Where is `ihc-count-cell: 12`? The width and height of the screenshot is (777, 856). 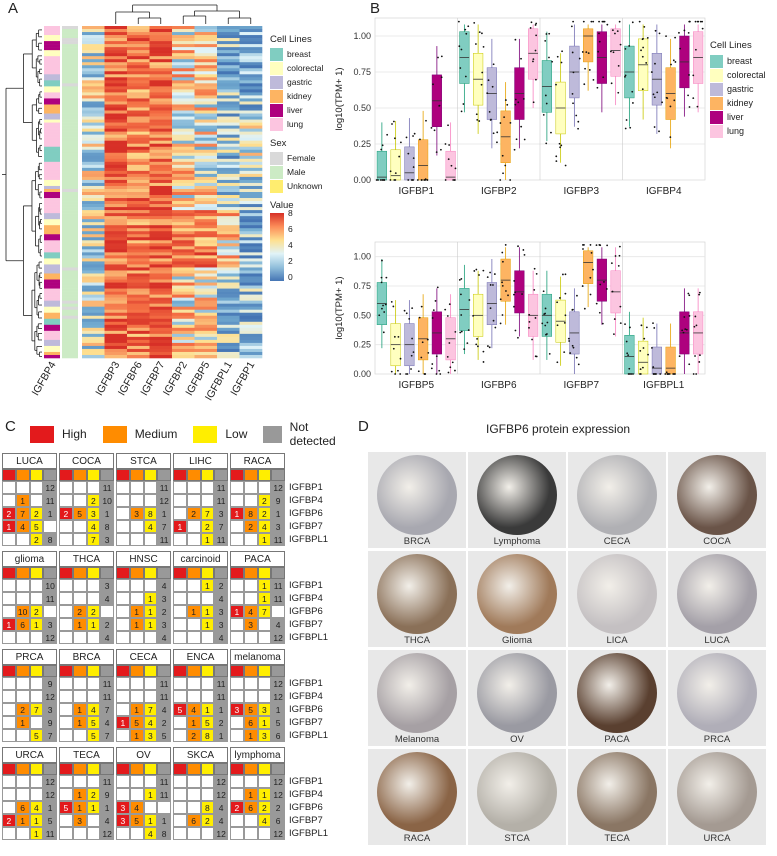 ihc-count-cell: 12 is located at coordinates (50, 696).